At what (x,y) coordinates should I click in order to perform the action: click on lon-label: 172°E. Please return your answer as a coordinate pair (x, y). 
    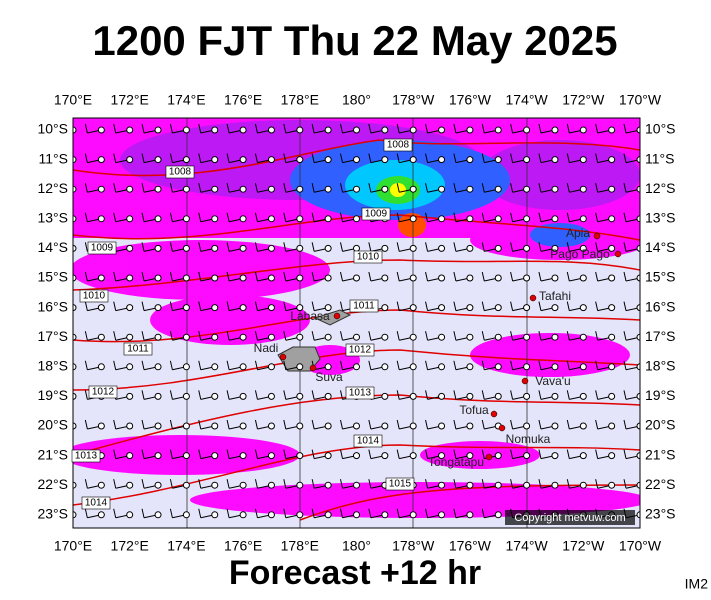
    Looking at the image, I should click on (130, 546).